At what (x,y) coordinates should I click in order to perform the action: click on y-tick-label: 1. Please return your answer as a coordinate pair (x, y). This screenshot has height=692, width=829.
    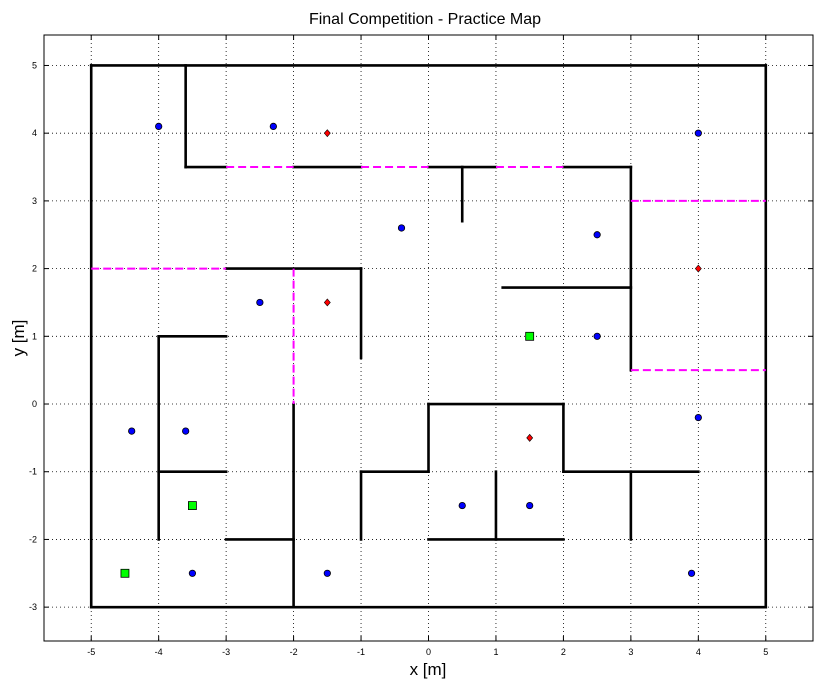
    Looking at the image, I should click on (34, 336).